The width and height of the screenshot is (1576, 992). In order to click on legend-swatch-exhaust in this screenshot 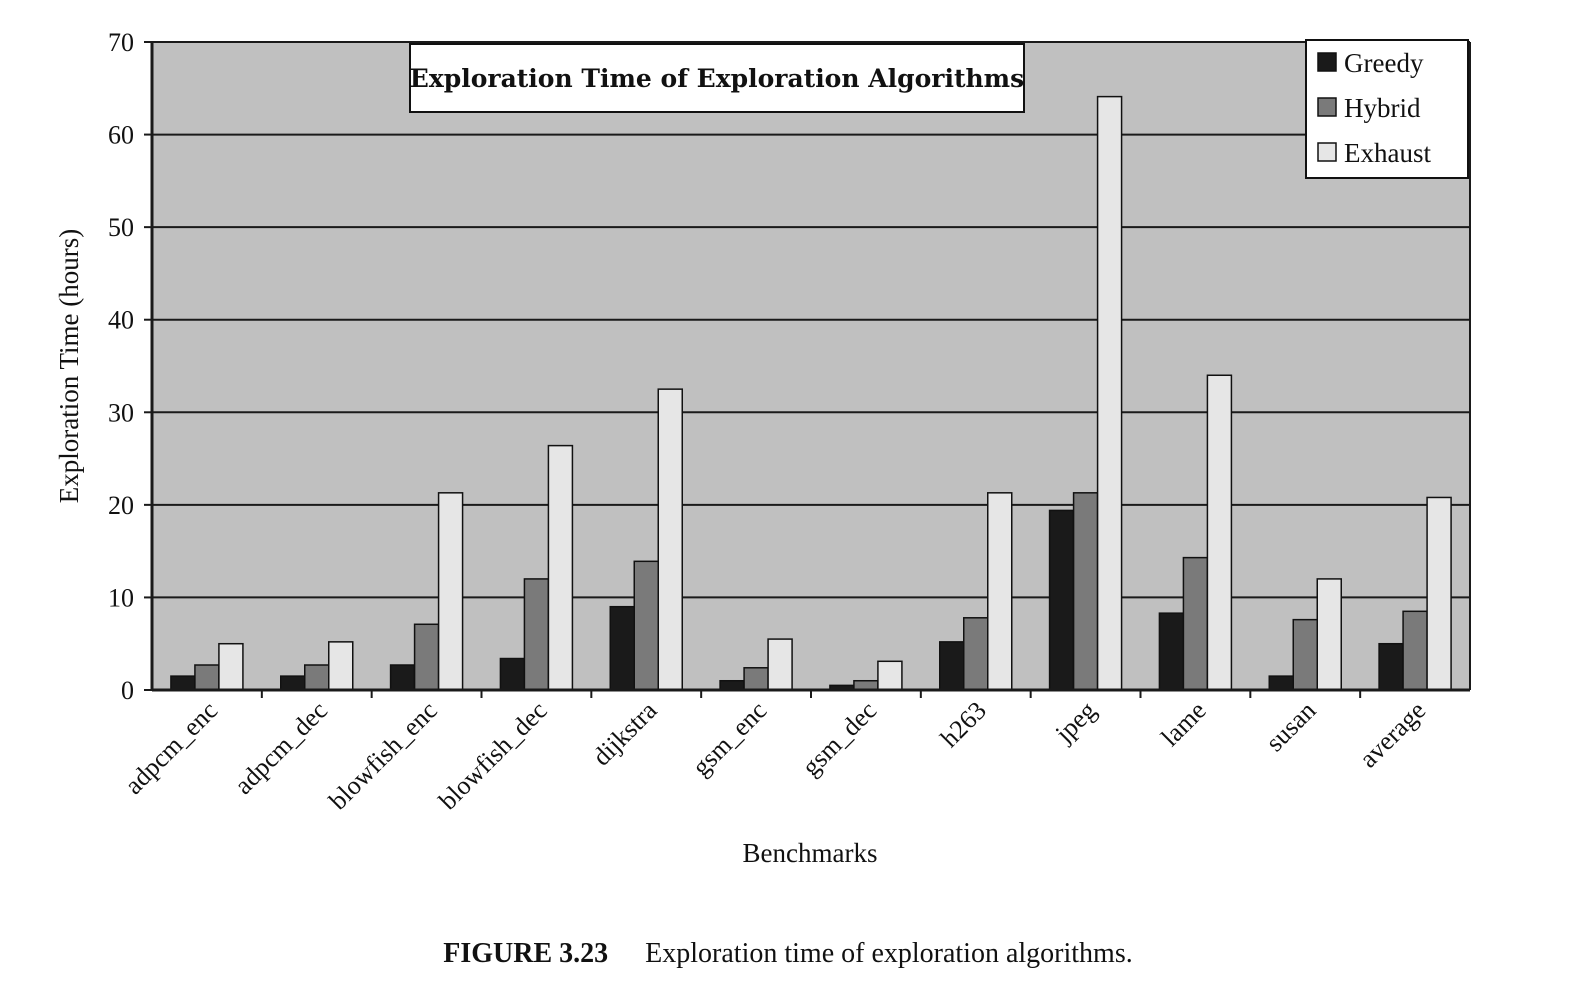, I will do `click(1327, 152)`.